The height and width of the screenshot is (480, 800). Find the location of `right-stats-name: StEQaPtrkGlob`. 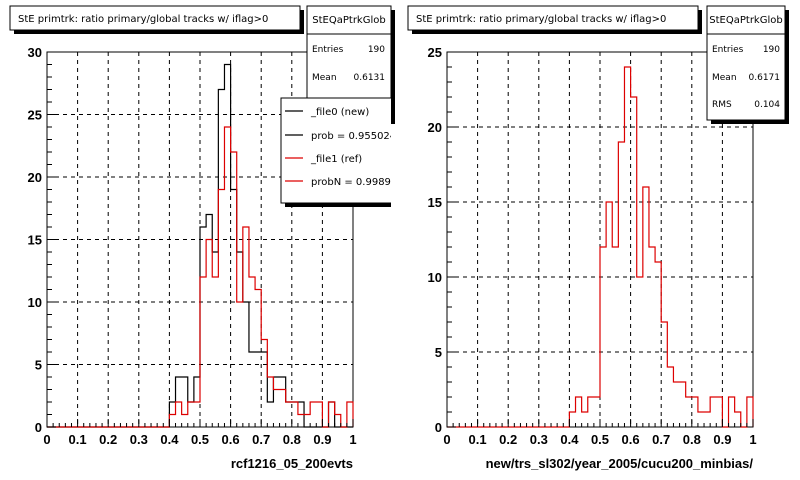

right-stats-name: StEQaPtrkGlob is located at coordinates (745, 20).